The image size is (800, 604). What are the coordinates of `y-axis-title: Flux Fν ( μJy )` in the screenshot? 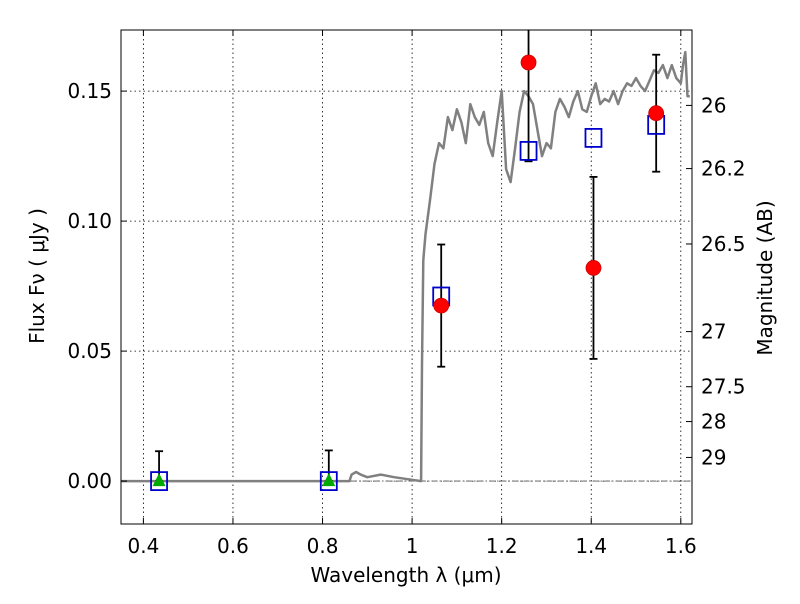 It's located at (37, 276).